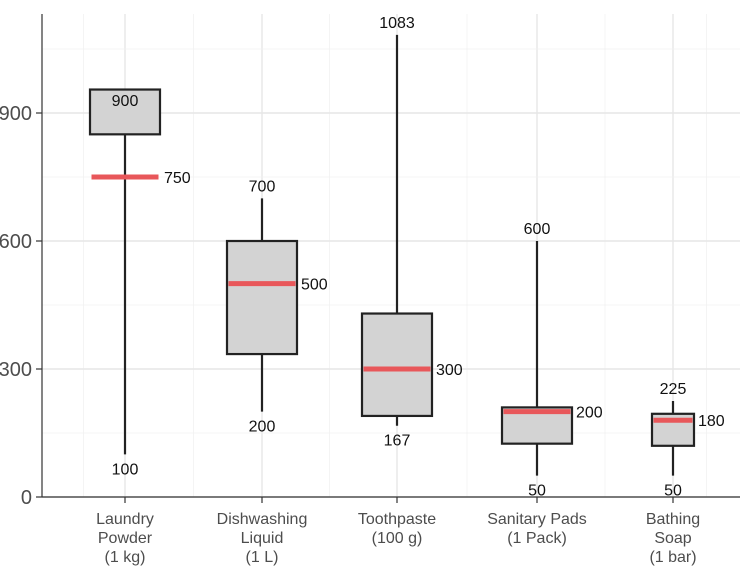 The height and width of the screenshot is (570, 740). What do you see at coordinates (16, 370) in the screenshot?
I see `y-tick-label: 300` at bounding box center [16, 370].